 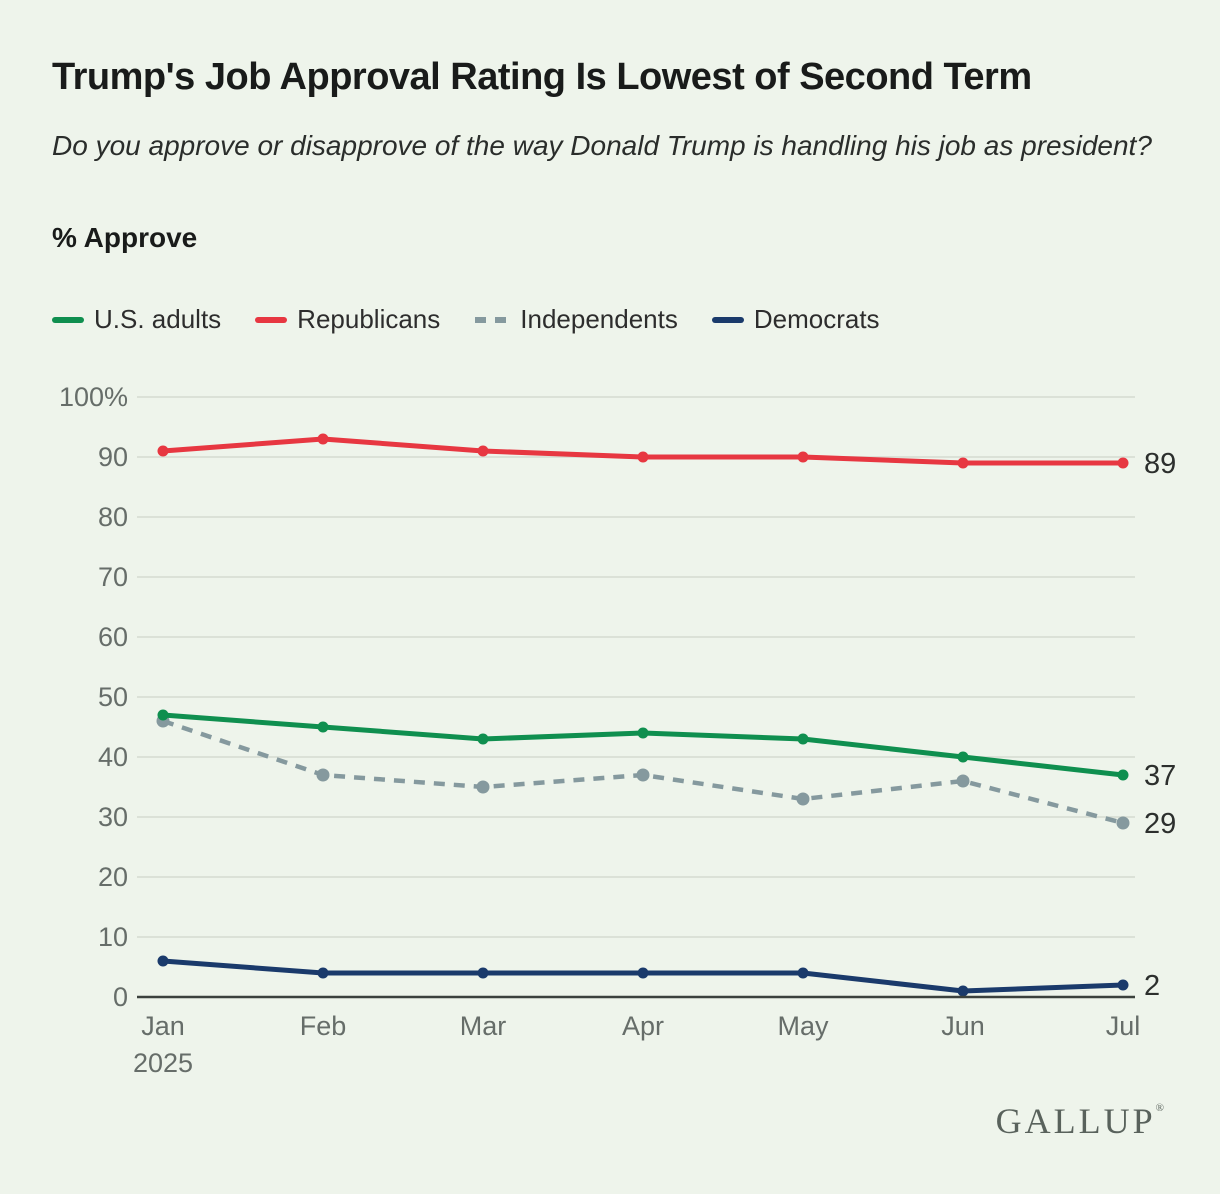 What do you see at coordinates (120, 997) in the screenshot?
I see `y-tick-label: 0` at bounding box center [120, 997].